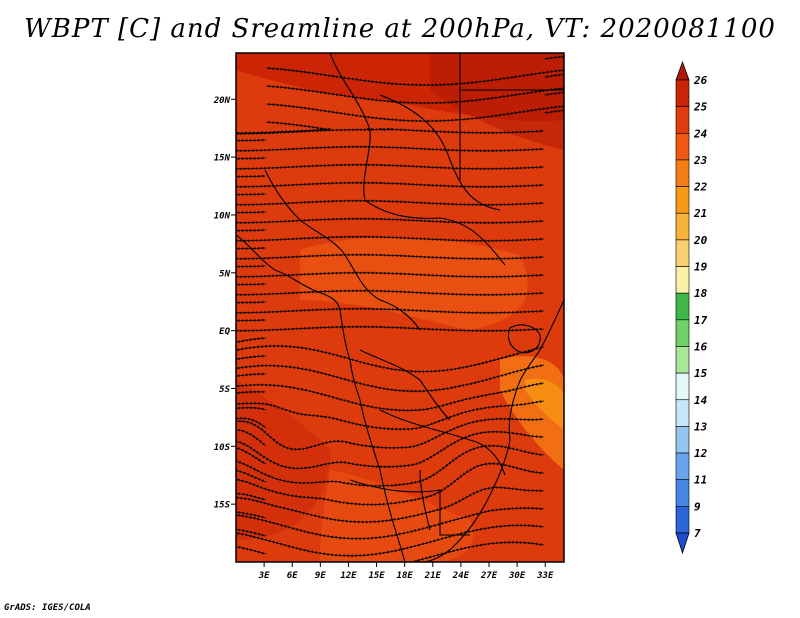 This screenshot has width=800, height=618. Describe the element at coordinates (376, 576) in the screenshot. I see `lon-tick-label: 15E` at that location.